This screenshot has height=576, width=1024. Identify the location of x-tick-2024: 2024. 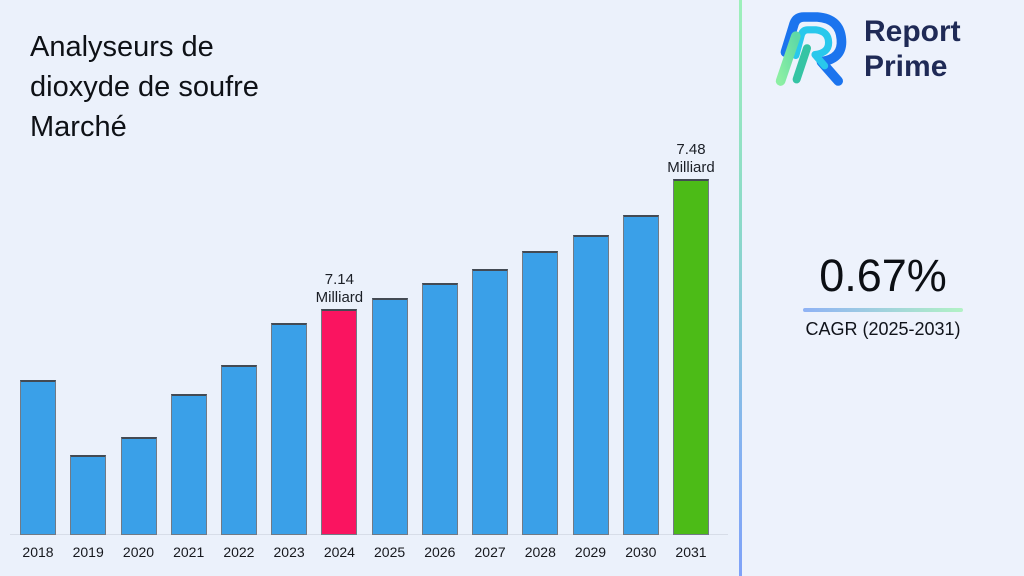
(339, 552).